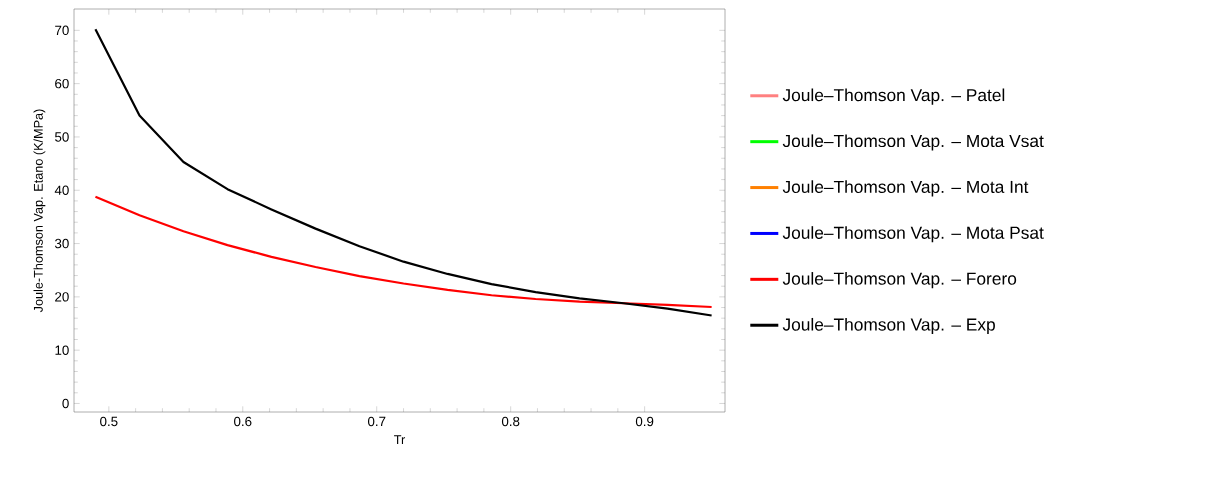 This screenshot has width=1222, height=480. What do you see at coordinates (61, 190) in the screenshot?
I see `y-tick-label: 40` at bounding box center [61, 190].